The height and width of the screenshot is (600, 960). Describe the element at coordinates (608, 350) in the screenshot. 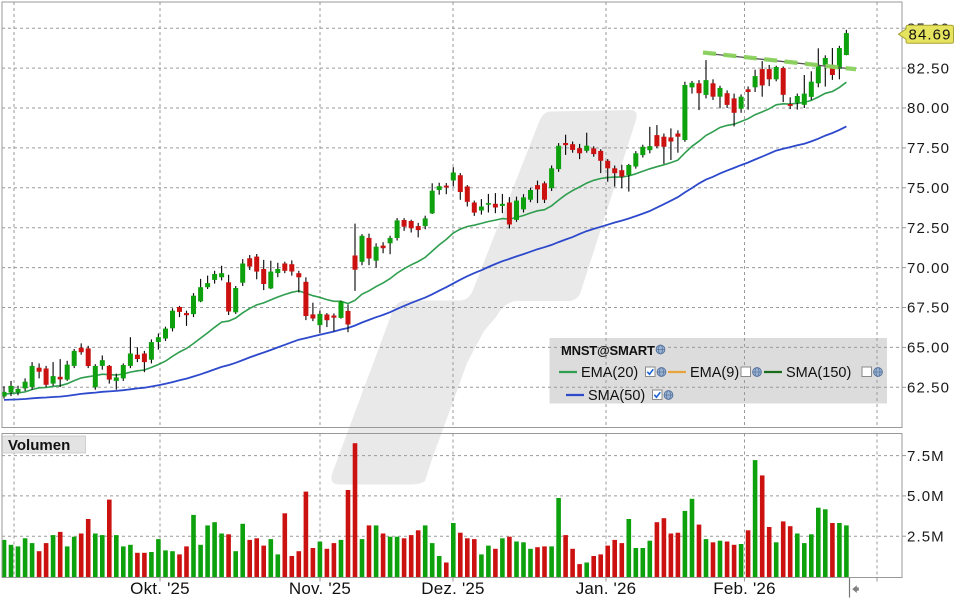

I see `svg-text: MNST@SMART` at that location.